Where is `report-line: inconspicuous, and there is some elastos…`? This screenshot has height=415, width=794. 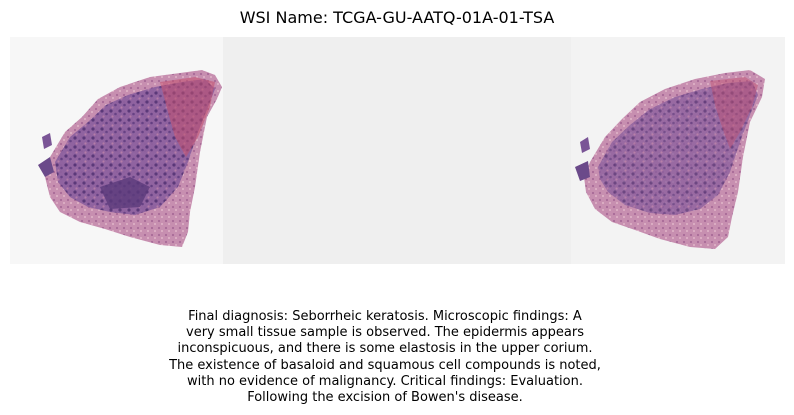
report-line: inconspicuous, and there is some elastos… is located at coordinates (385, 349).